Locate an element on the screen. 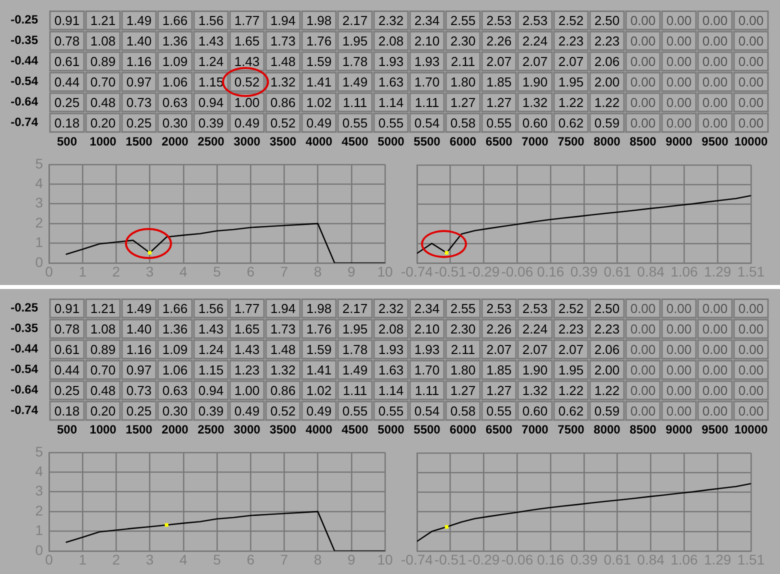 Image resolution: width=780 pixels, height=574 pixels. data-label: 1.27 is located at coordinates (499, 390).